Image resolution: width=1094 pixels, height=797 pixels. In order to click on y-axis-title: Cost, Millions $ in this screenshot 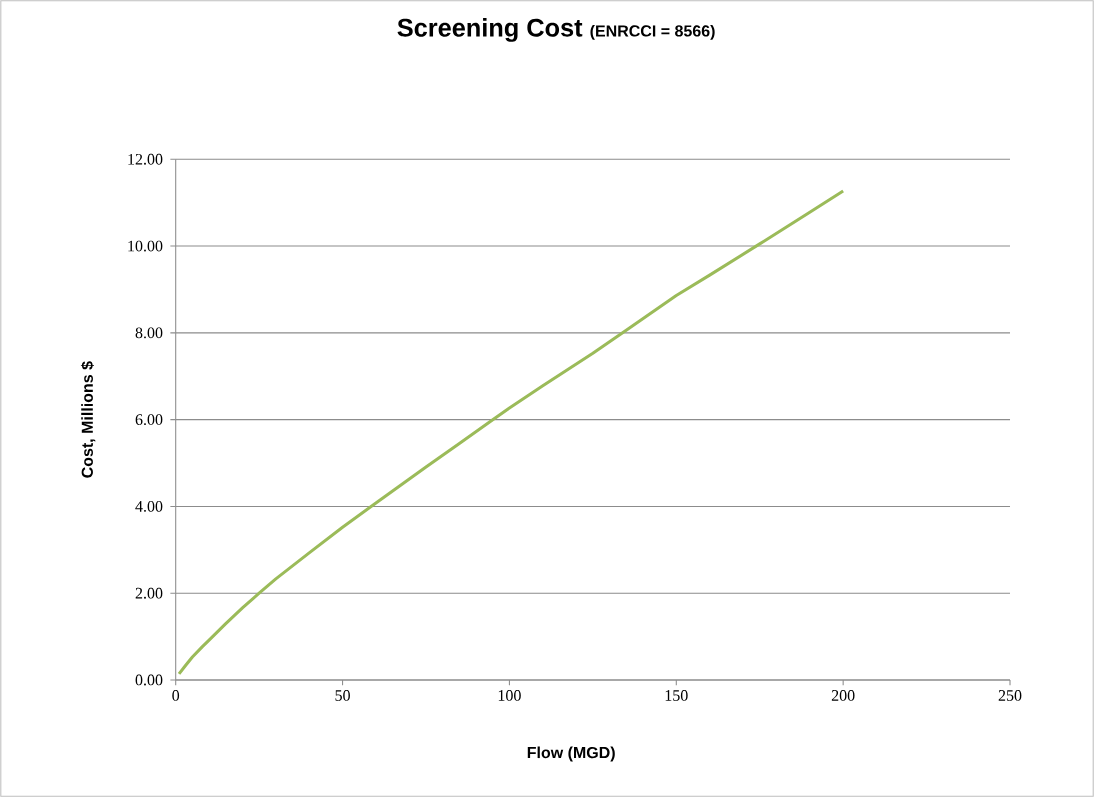, I will do `click(88, 419)`.